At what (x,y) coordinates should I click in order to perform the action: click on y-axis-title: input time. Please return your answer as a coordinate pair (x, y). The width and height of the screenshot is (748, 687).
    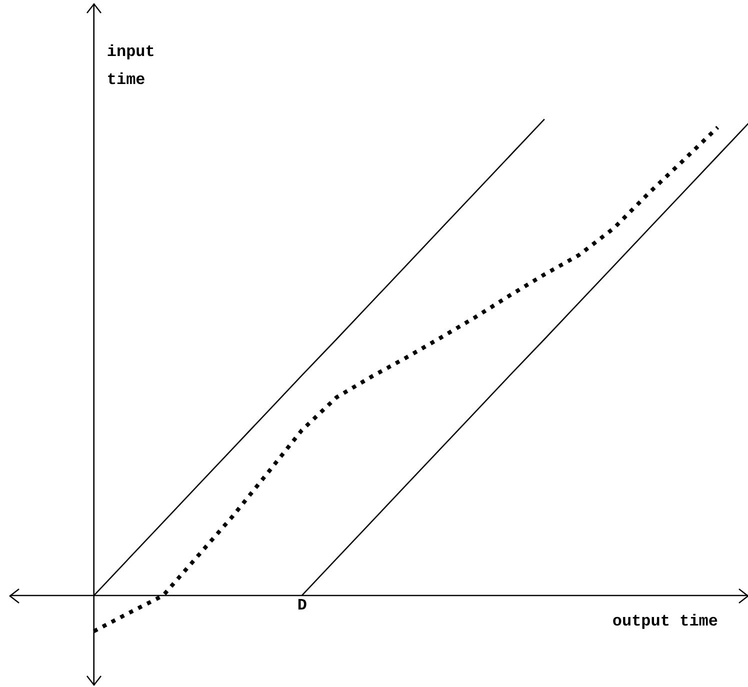
    Looking at the image, I should click on (130, 66).